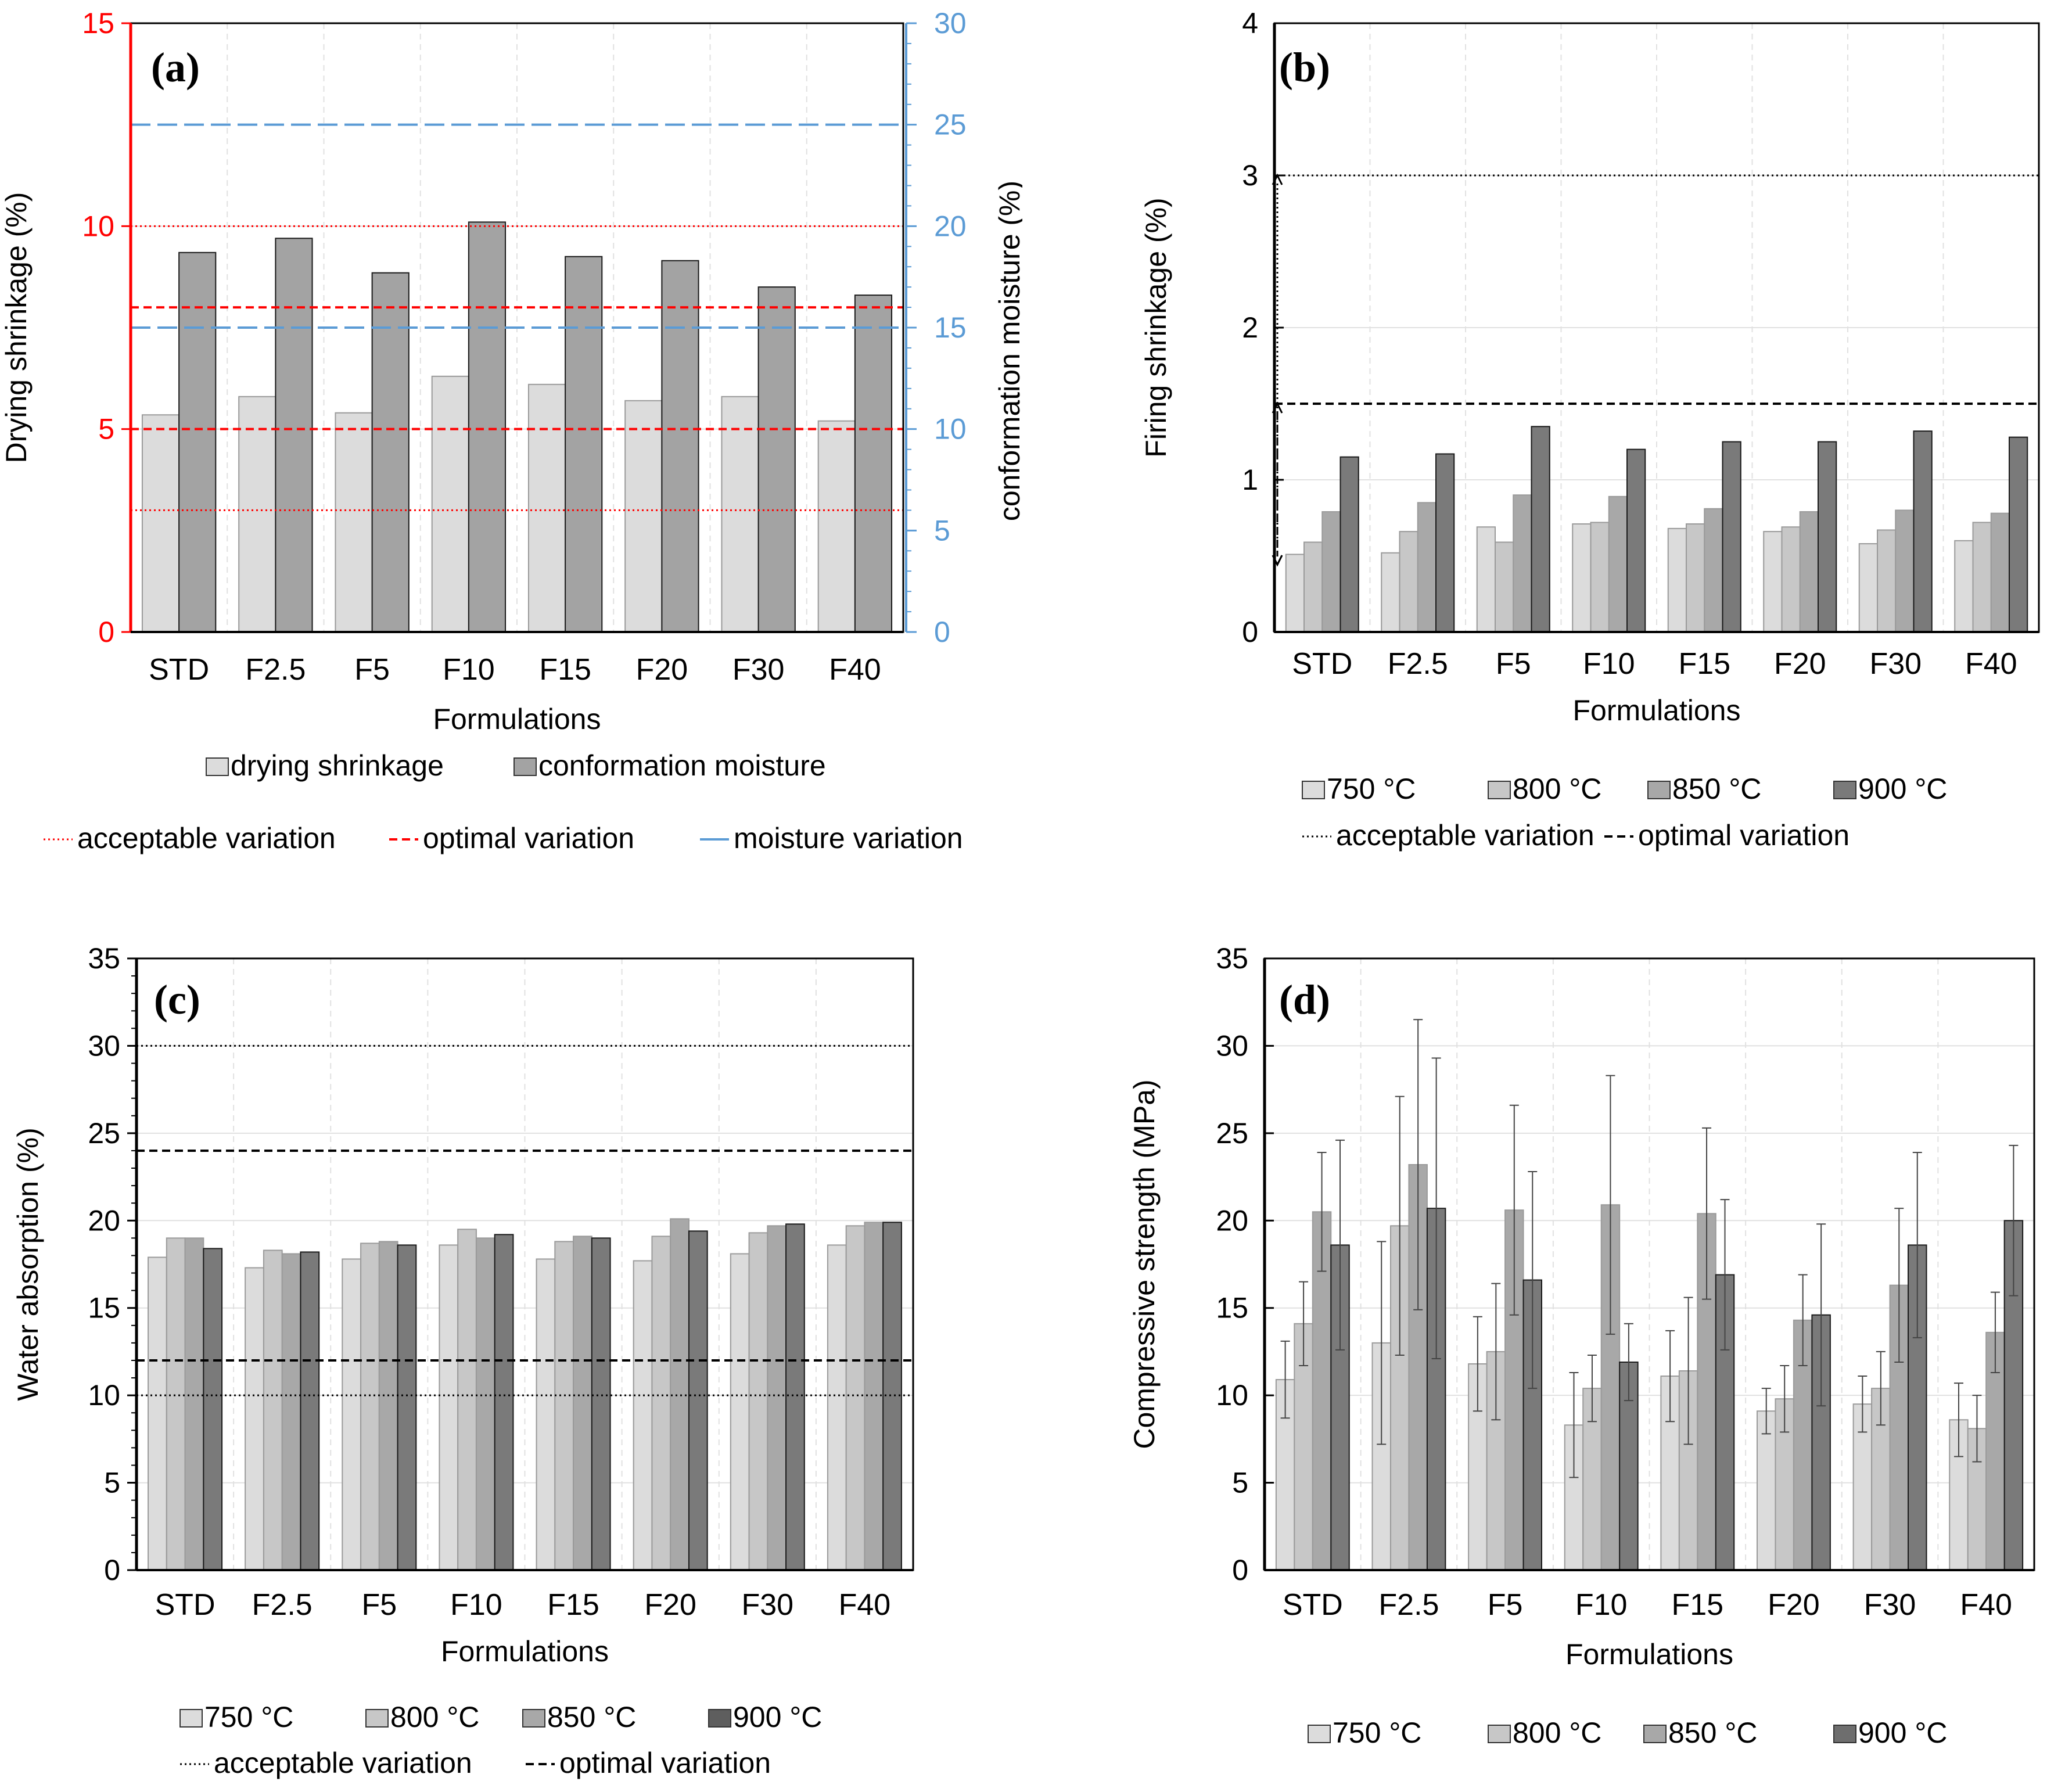  Describe the element at coordinates (1727, 836) in the screenshot. I see `legend-item: optimal variation` at that location.